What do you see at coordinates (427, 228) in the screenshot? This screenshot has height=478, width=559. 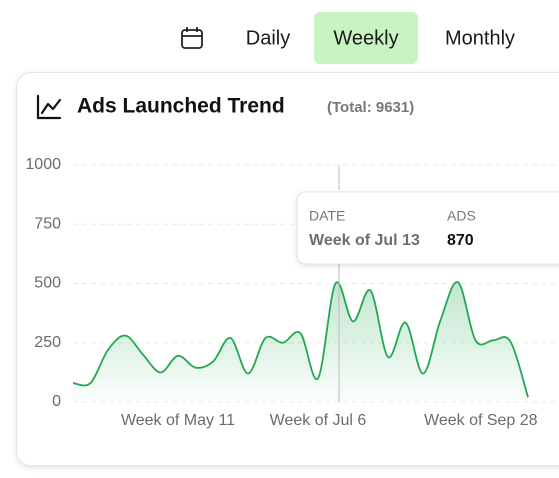 I see `tooltip` at bounding box center [427, 228].